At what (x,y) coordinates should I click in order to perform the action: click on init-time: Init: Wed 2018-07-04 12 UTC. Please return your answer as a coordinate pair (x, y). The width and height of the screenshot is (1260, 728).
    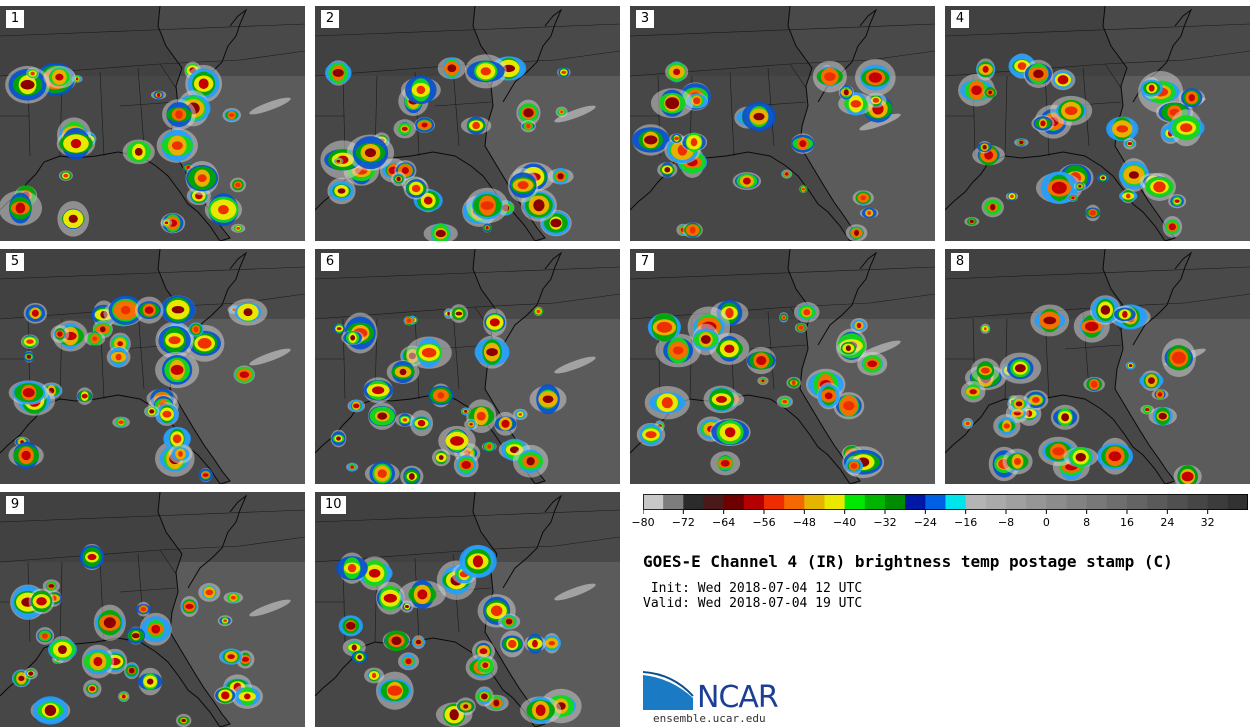
    Looking at the image, I should click on (753, 588).